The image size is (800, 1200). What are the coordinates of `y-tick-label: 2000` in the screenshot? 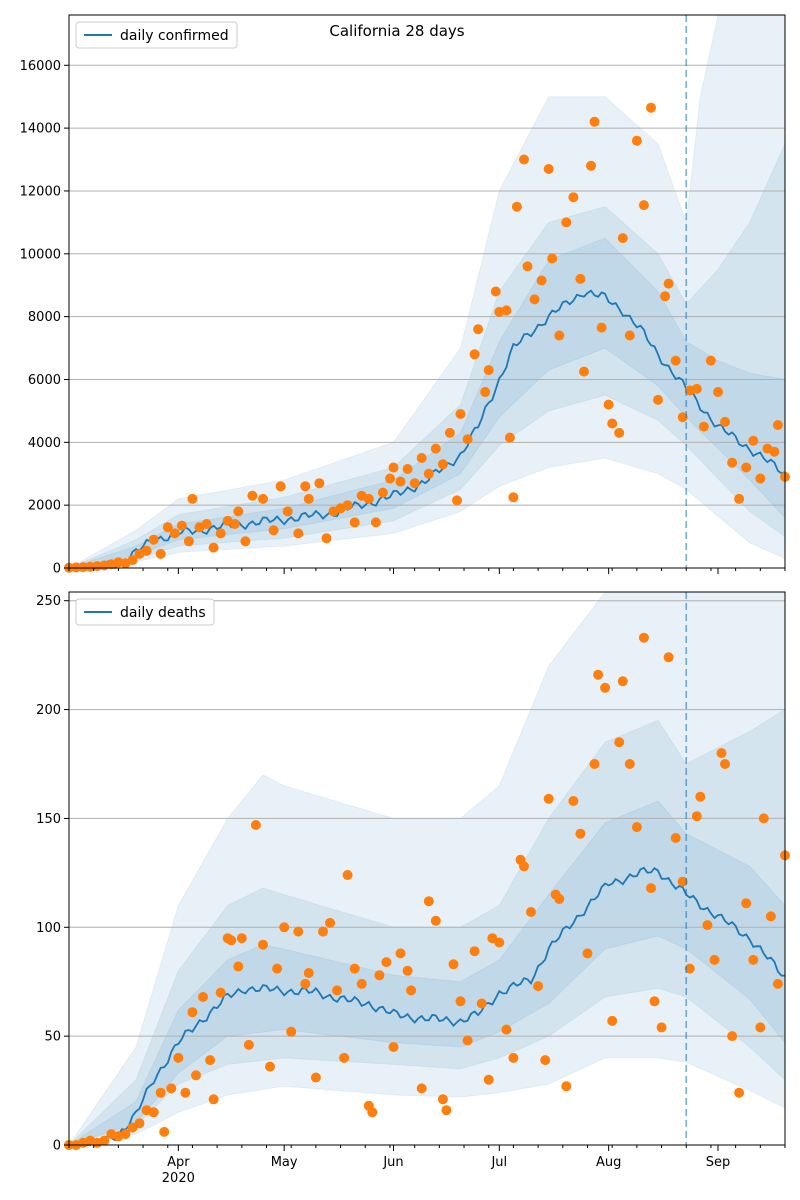 It's located at (44, 506).